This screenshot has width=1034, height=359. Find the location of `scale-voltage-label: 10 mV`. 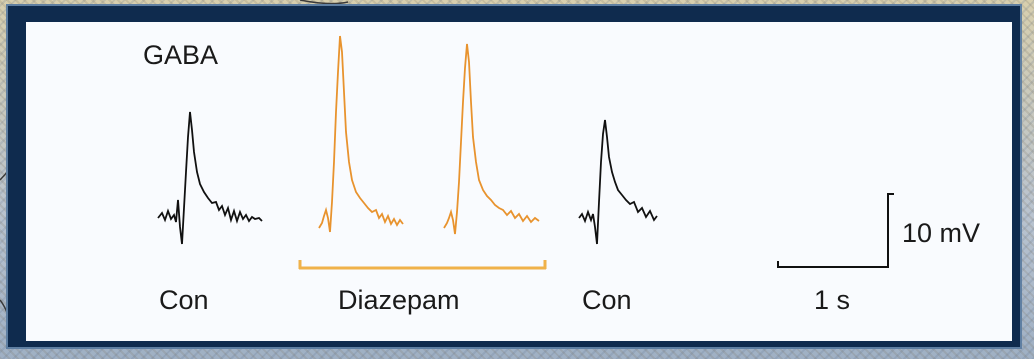

scale-voltage-label: 10 mV is located at coordinates (941, 233).